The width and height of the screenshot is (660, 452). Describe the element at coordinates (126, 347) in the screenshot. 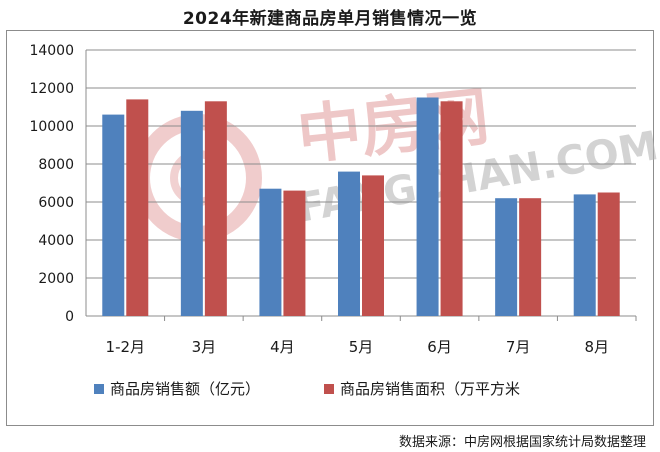

I see `x-tick-label: 1-2月` at that location.